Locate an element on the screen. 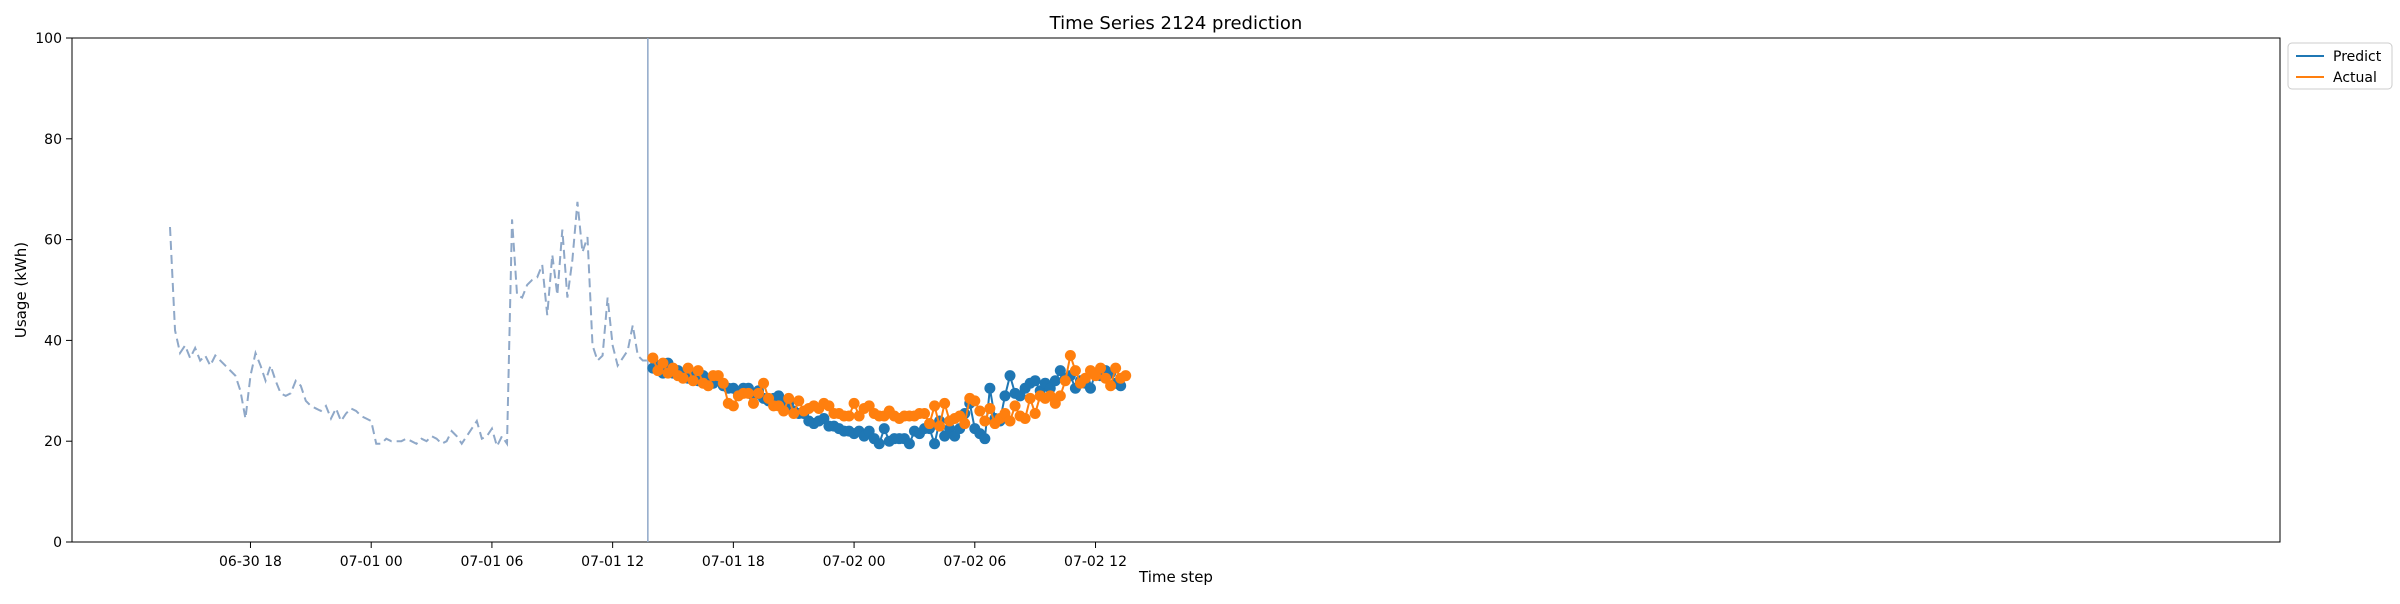  y-axis: 0 20 40 60 80 100 is located at coordinates (53, 291).